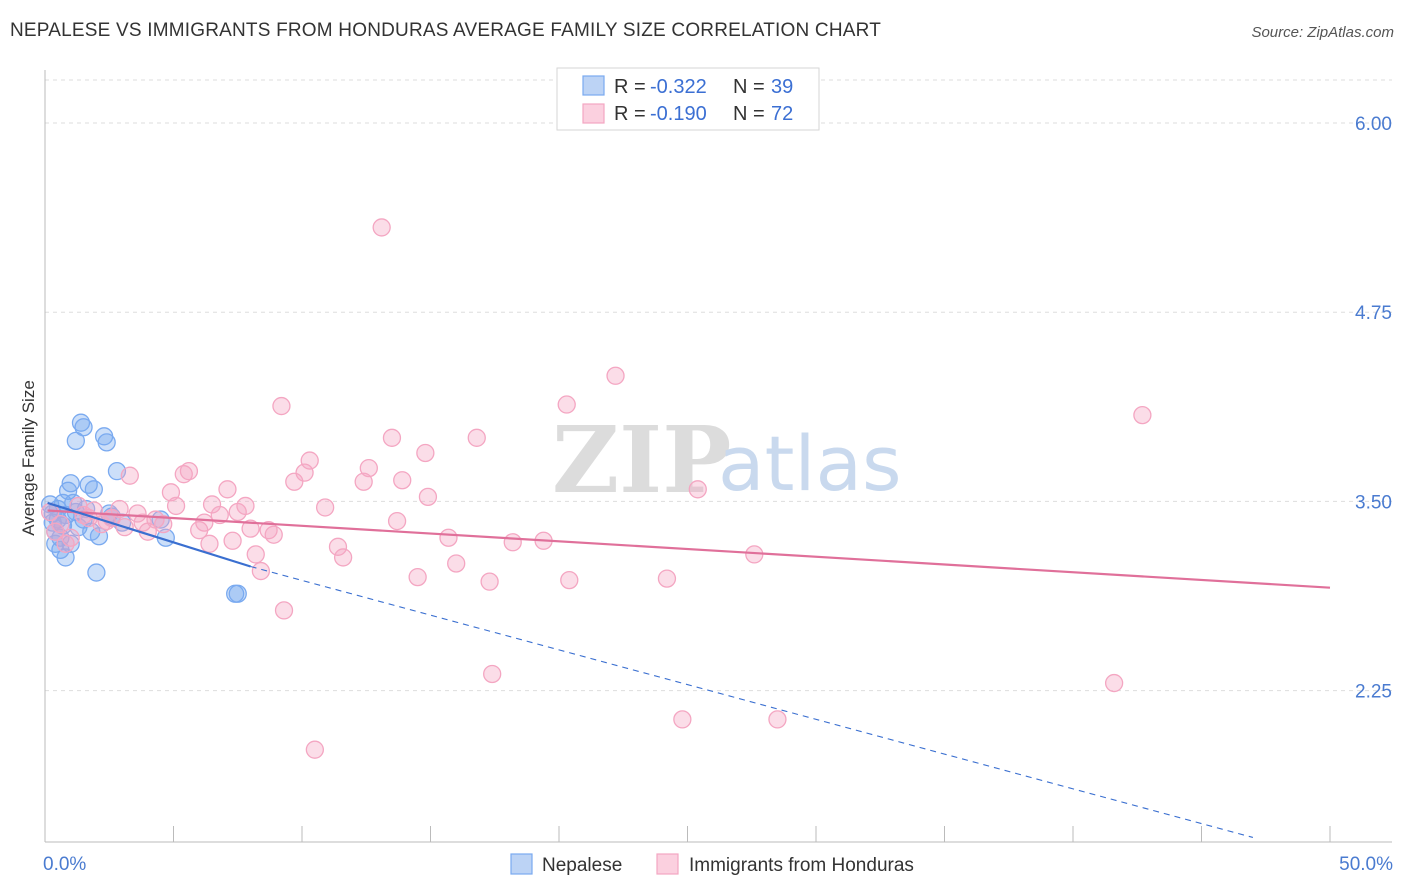 Image resolution: width=1406 pixels, height=892 pixels. What do you see at coordinates (1373, 502) in the screenshot?
I see `y-tick-label-1: 3.50` at bounding box center [1373, 502].